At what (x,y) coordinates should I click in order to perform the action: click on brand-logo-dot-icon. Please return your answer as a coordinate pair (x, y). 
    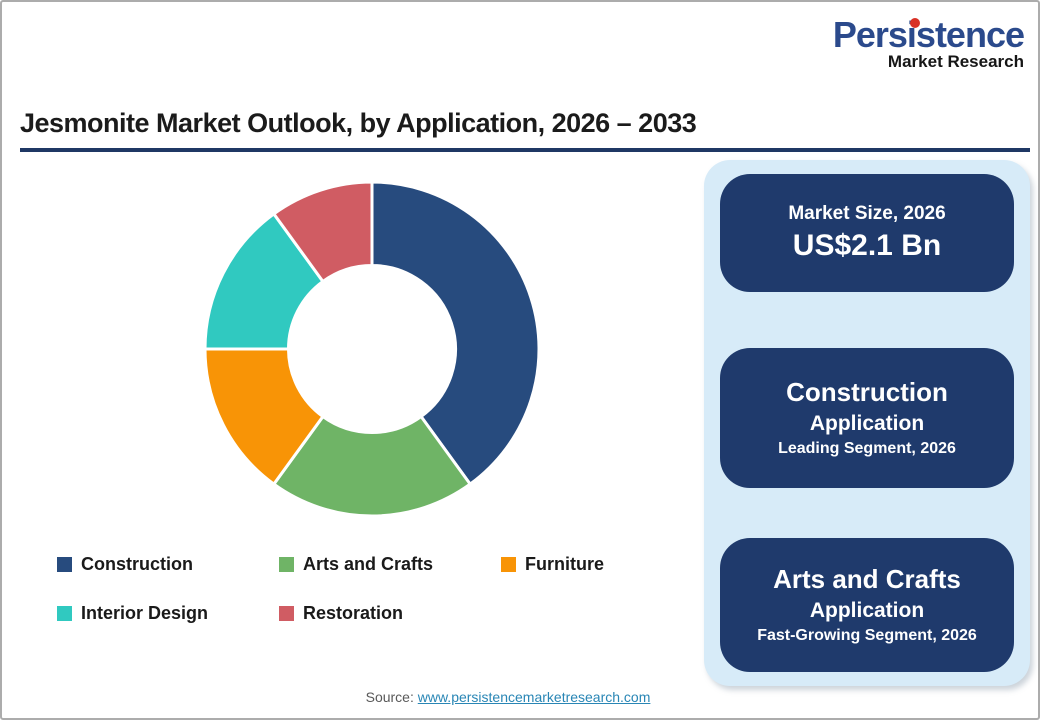
    Looking at the image, I should click on (914, 23).